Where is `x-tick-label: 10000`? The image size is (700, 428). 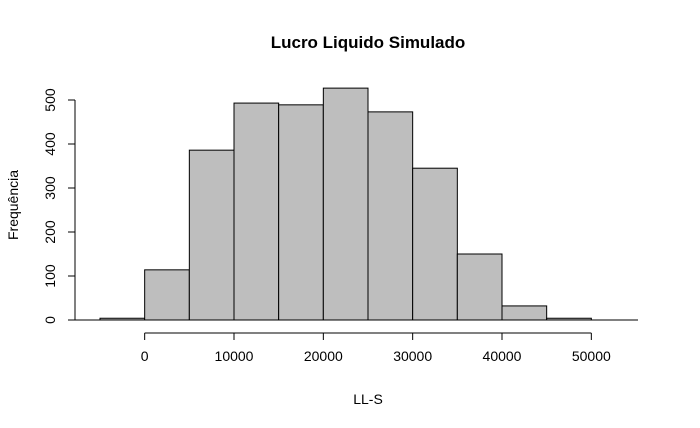
x-tick-label: 10000 is located at coordinates (234, 356).